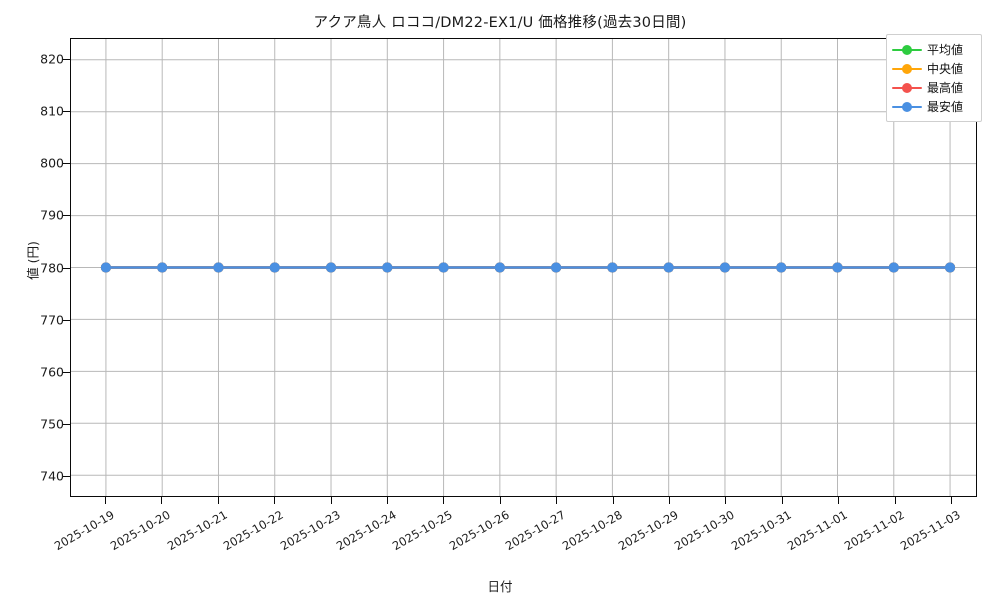 The image size is (1000, 600). Describe the element at coordinates (84, 530) in the screenshot. I see `x-tick-label: 2025-10-19` at that location.